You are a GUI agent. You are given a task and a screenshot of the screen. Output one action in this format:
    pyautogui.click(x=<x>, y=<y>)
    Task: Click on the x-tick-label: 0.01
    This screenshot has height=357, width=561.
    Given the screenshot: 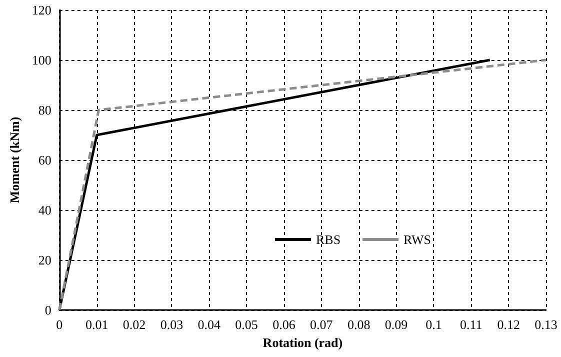 What is the action you would take?
    pyautogui.click(x=96, y=324)
    